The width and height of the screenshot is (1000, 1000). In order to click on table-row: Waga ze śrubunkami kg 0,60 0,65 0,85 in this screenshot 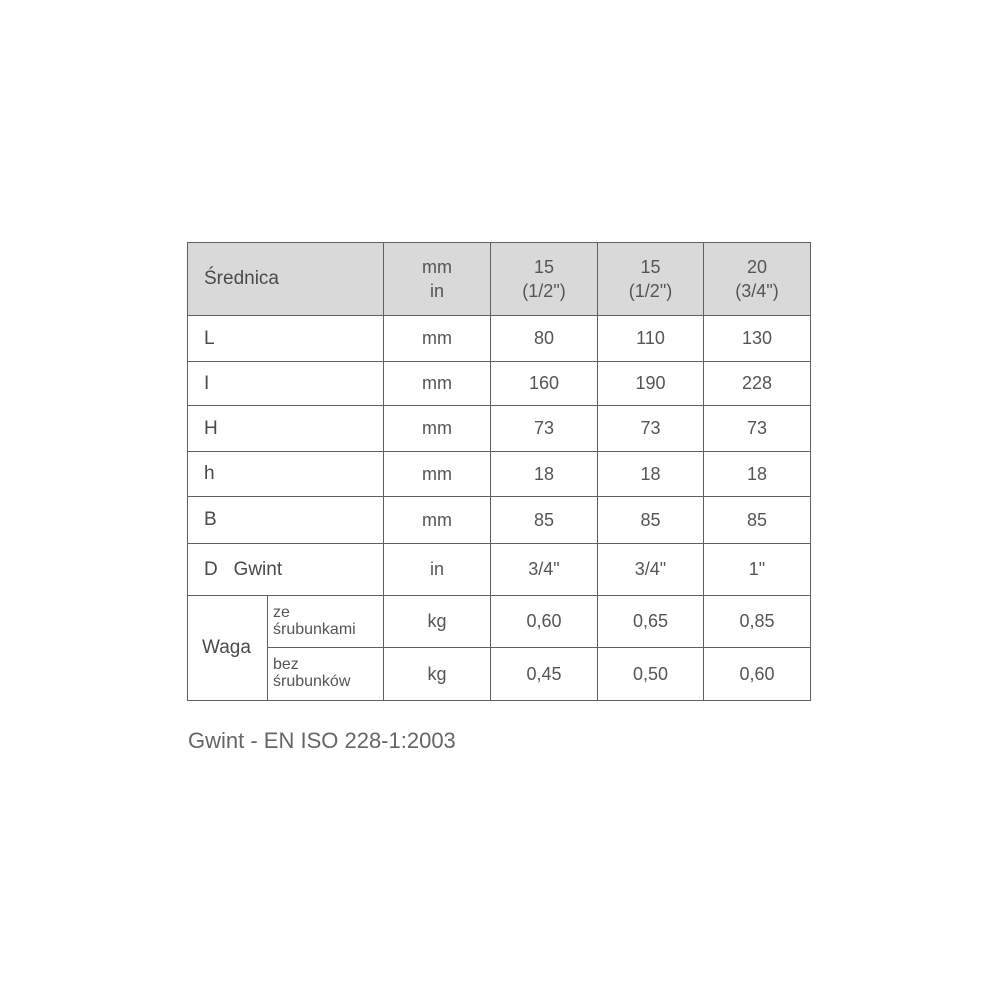, I will do `click(499, 648)`.